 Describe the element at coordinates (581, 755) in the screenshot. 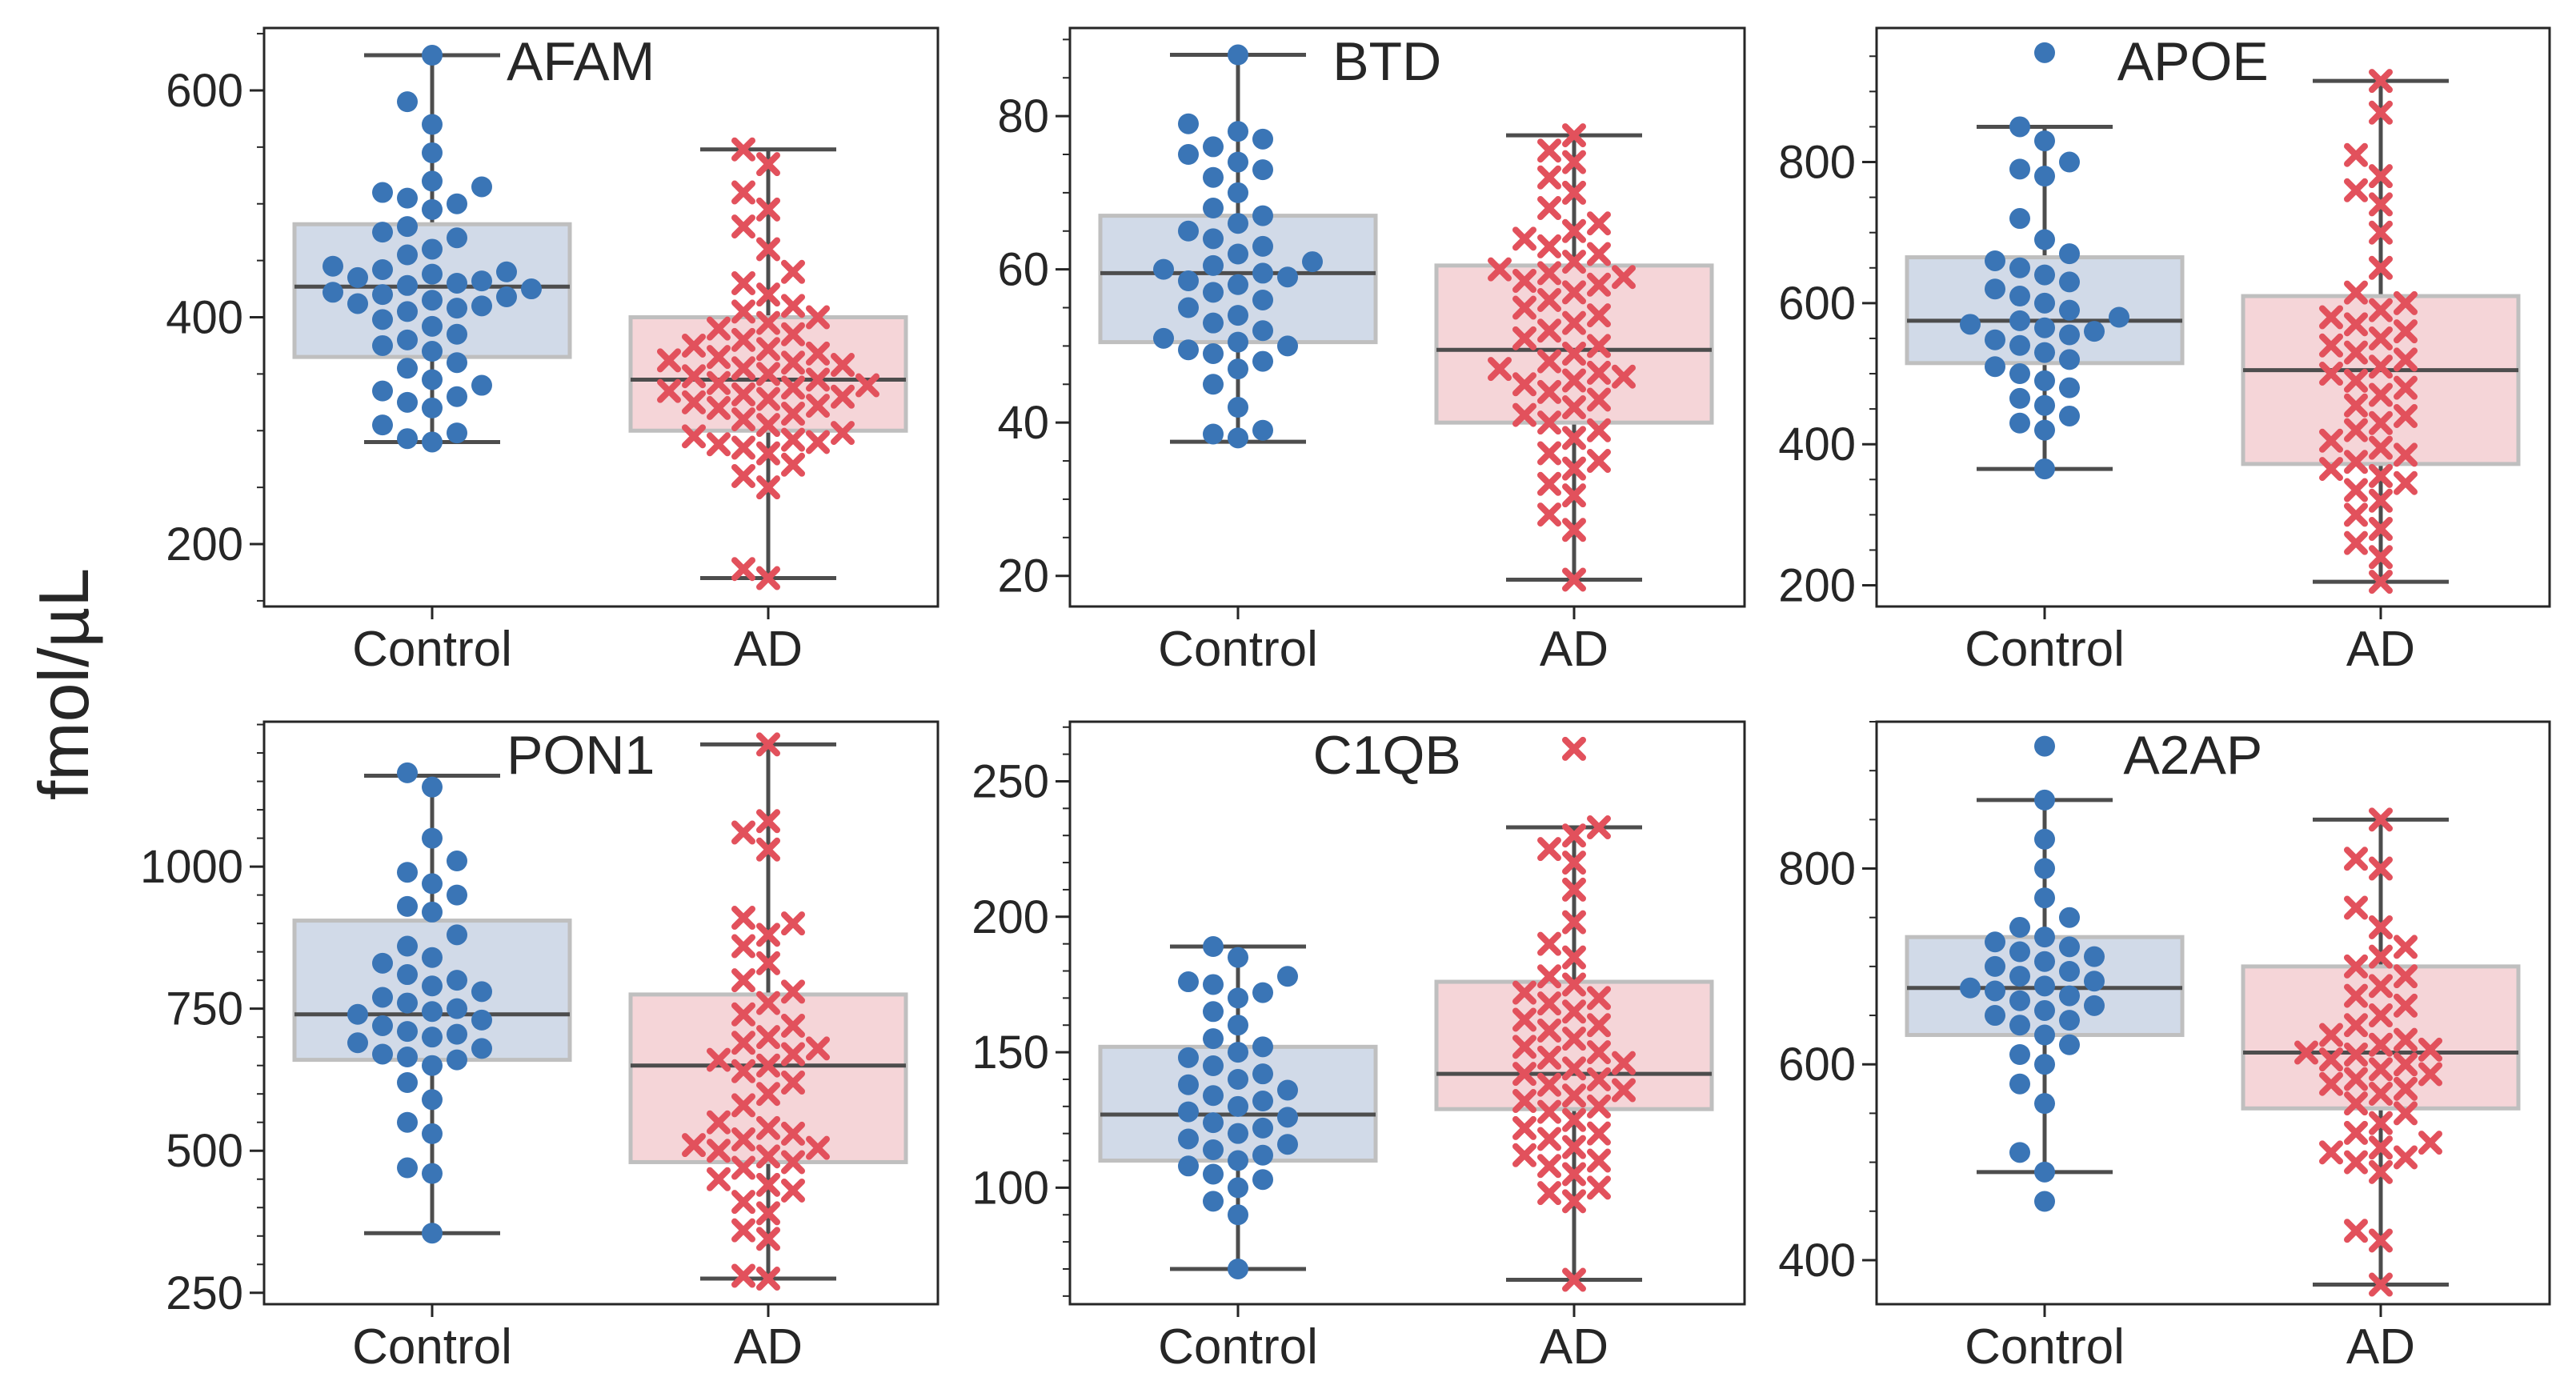

I see `panel-title: PON1` at that location.